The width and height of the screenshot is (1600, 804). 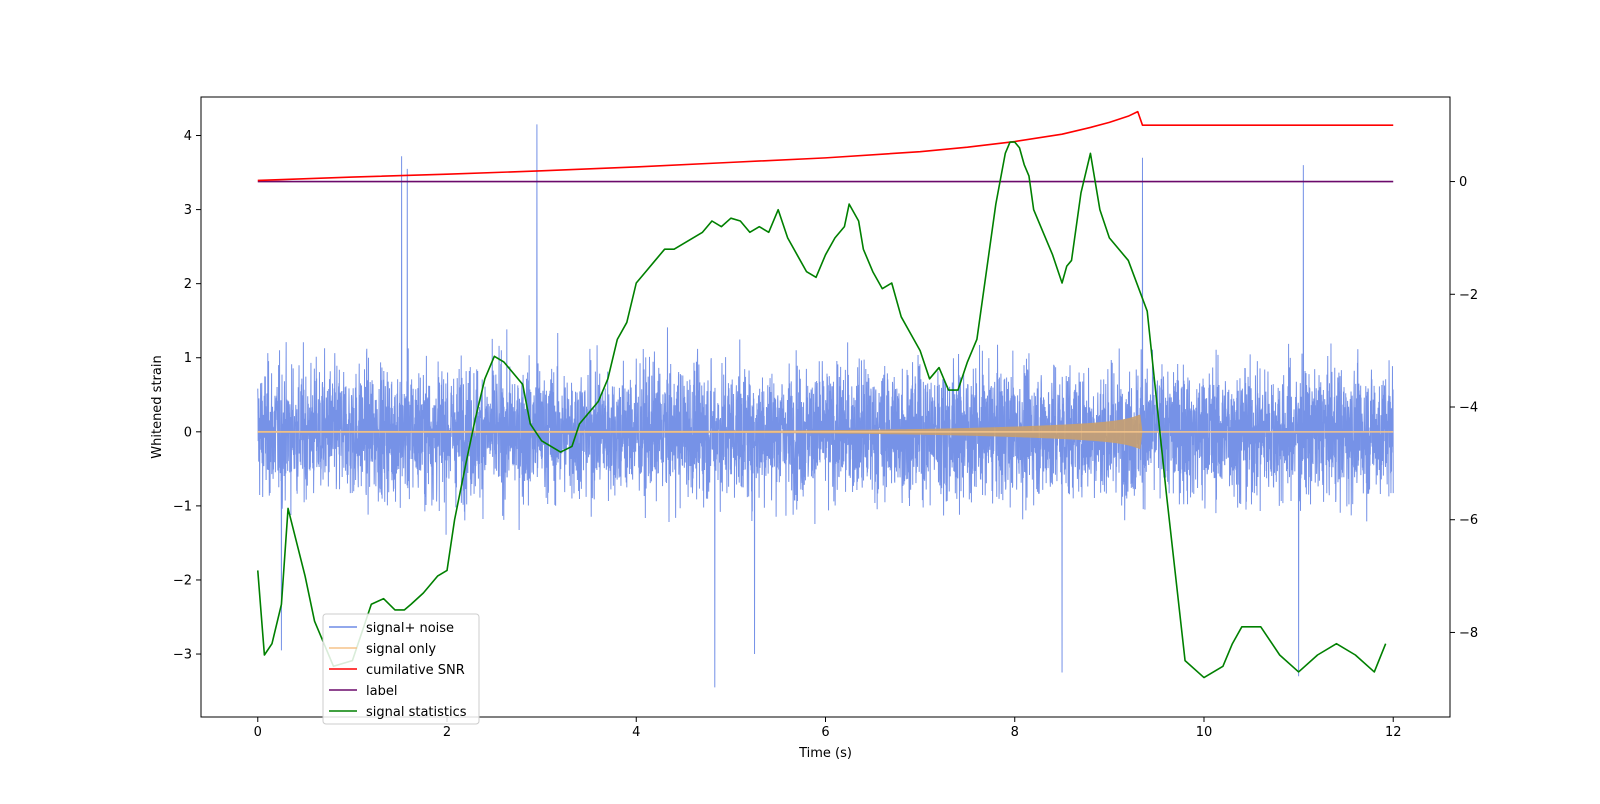 I want to click on legend-frame, so click(x=401, y=669).